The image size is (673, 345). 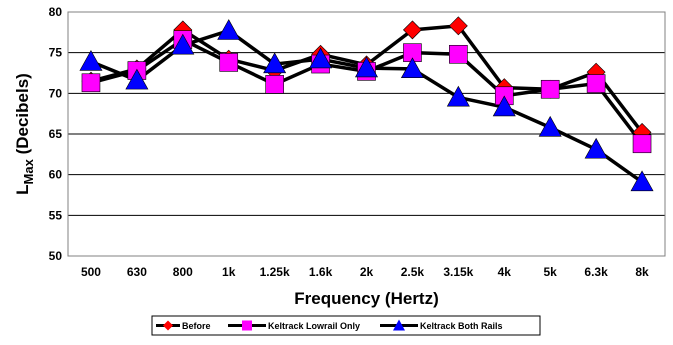 I want to click on x-tick-label: 5k, so click(x=551, y=272).